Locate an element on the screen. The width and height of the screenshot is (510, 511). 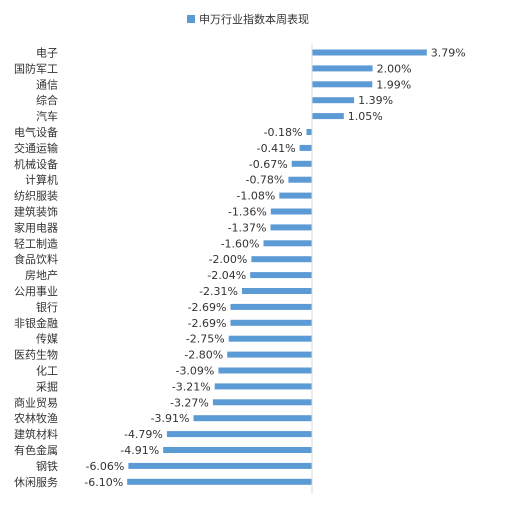
category-label: 家用电器 is located at coordinates (36, 227).